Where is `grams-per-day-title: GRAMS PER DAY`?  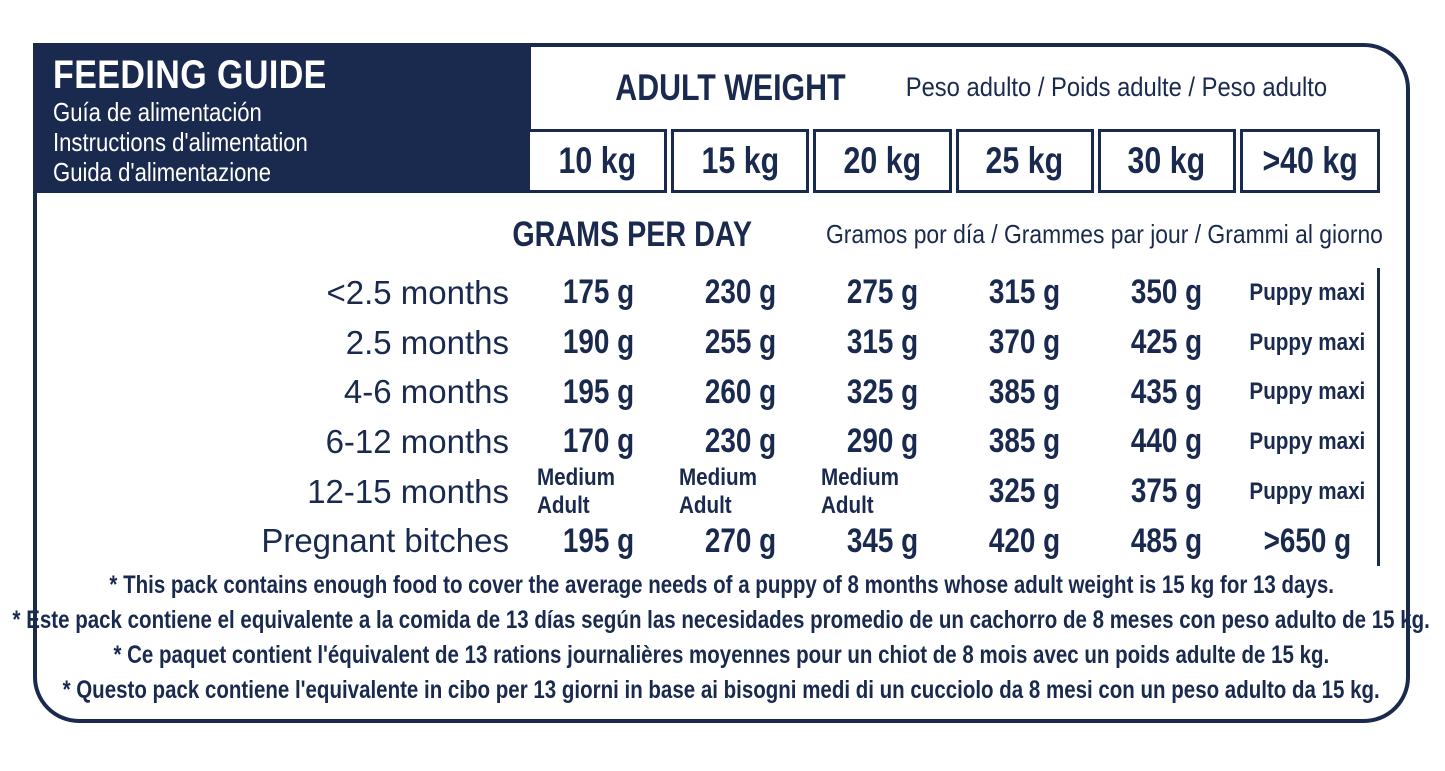
grams-per-day-title: GRAMS PER DAY is located at coordinates (632, 234).